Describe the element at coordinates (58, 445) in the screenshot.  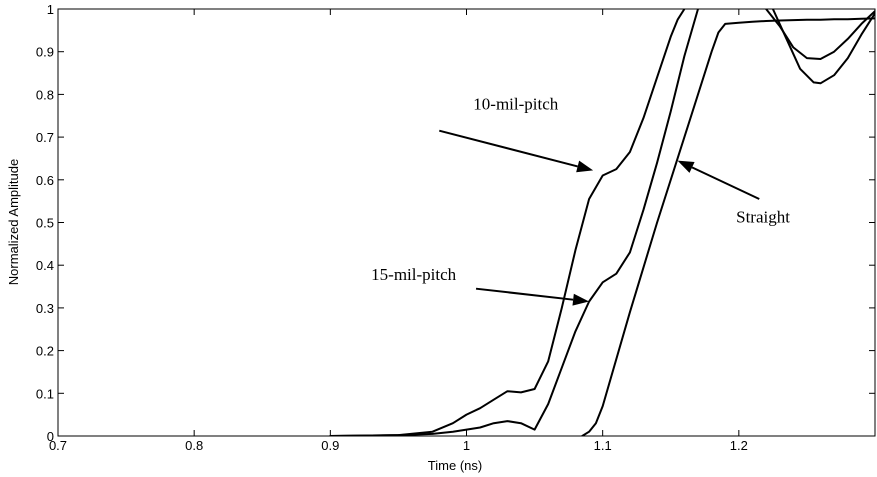
I see `x-tick-label: 0.7` at that location.